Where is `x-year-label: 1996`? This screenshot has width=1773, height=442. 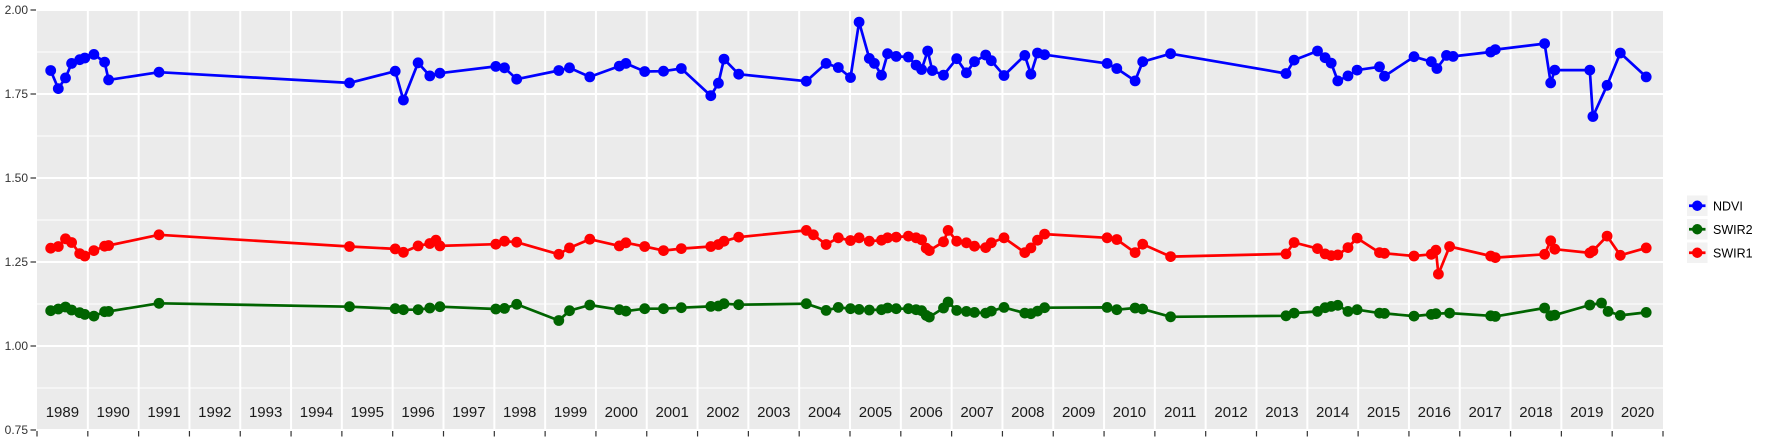 x-year-label: 1996 is located at coordinates (417, 412).